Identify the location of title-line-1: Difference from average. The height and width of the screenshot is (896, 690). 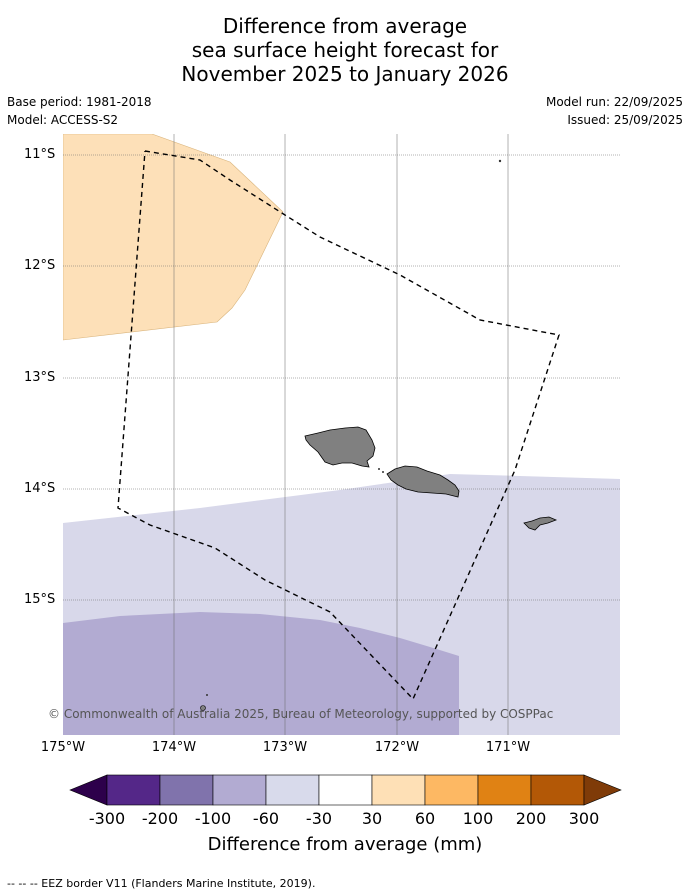
(345, 26).